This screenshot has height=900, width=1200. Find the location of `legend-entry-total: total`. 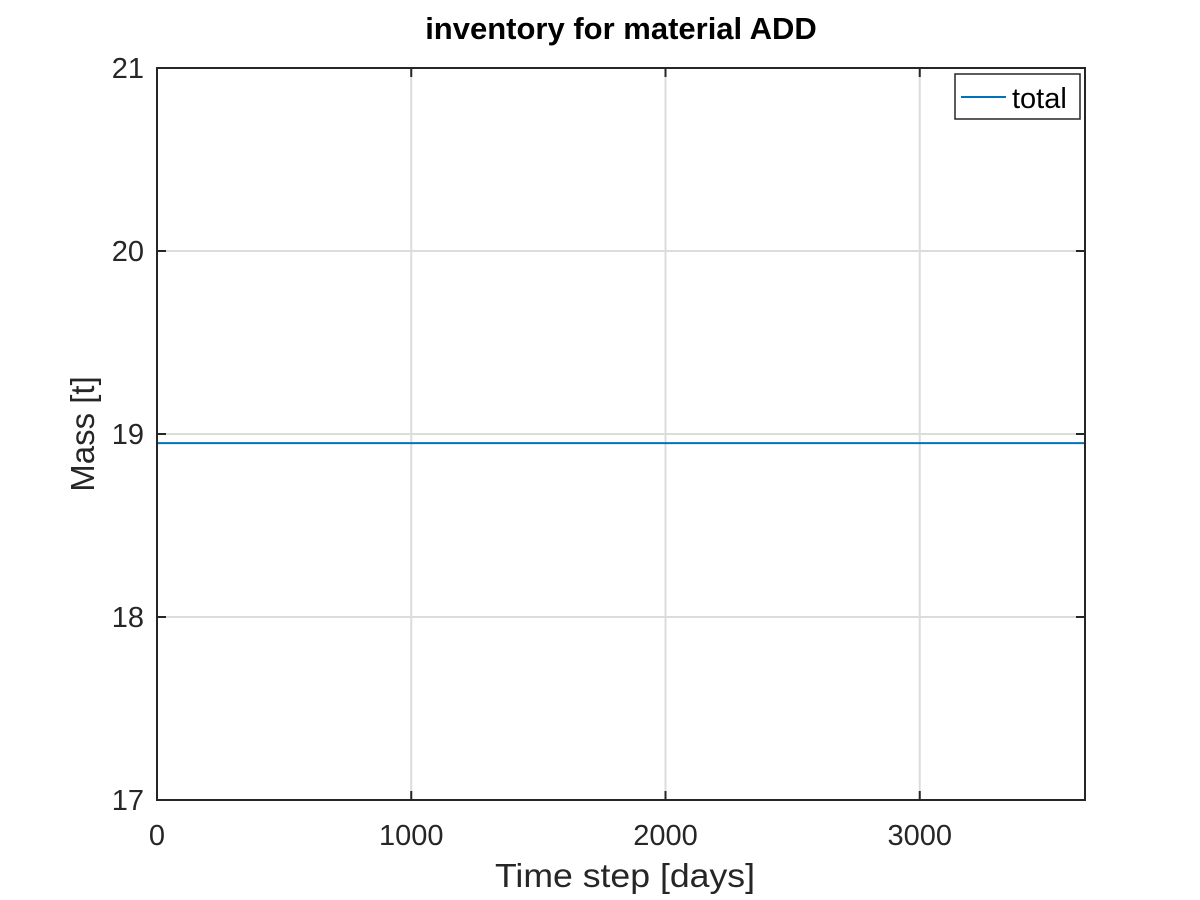

legend-entry-total: total is located at coordinates (1039, 99).